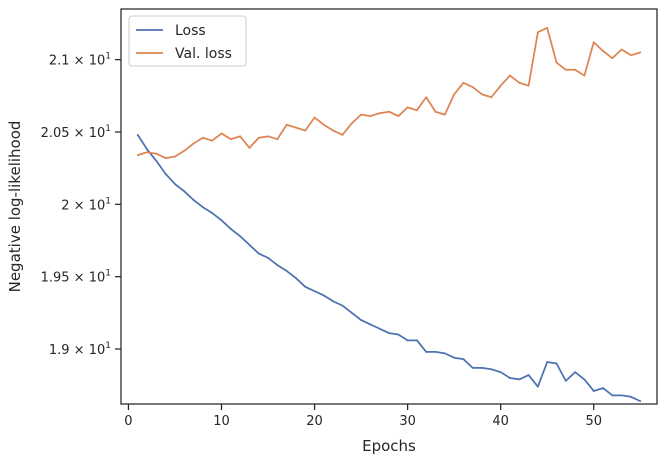 Image resolution: width=667 pixels, height=463 pixels. I want to click on y-tick-mantissa: 1.9, so click(59, 350).